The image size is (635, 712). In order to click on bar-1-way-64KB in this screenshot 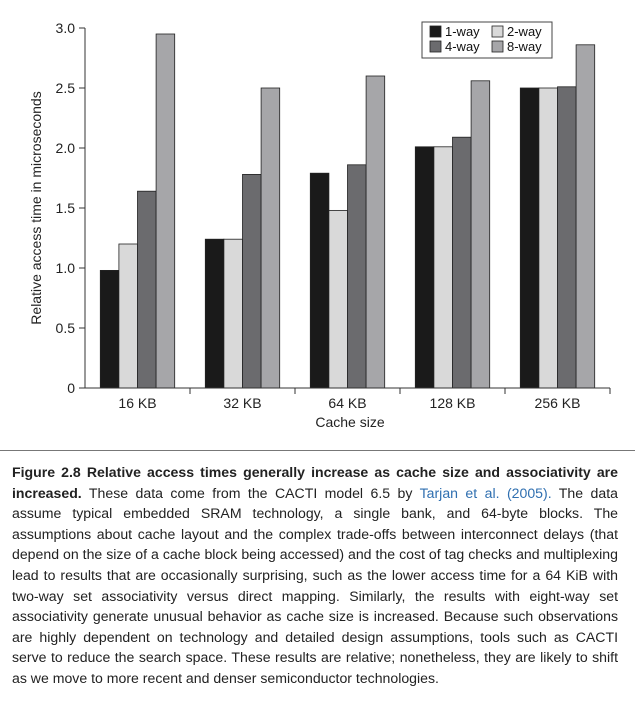, I will do `click(319, 280)`.